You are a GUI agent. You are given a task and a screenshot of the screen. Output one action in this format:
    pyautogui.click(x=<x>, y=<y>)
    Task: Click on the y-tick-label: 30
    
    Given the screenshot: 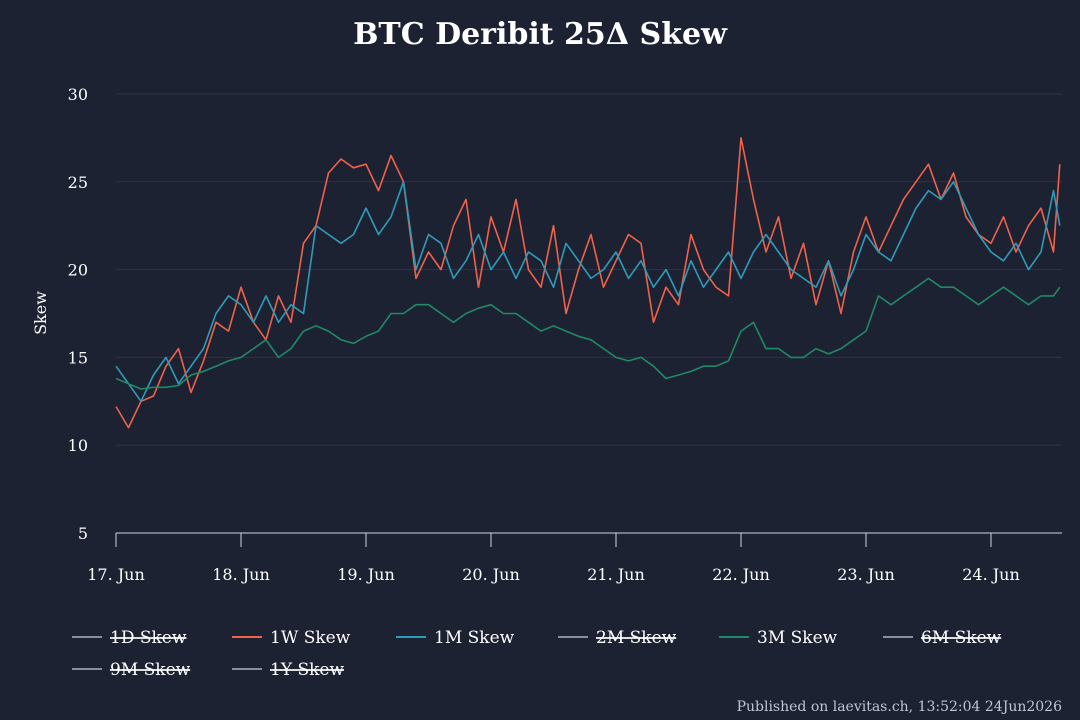 What is the action you would take?
    pyautogui.click(x=78, y=94)
    